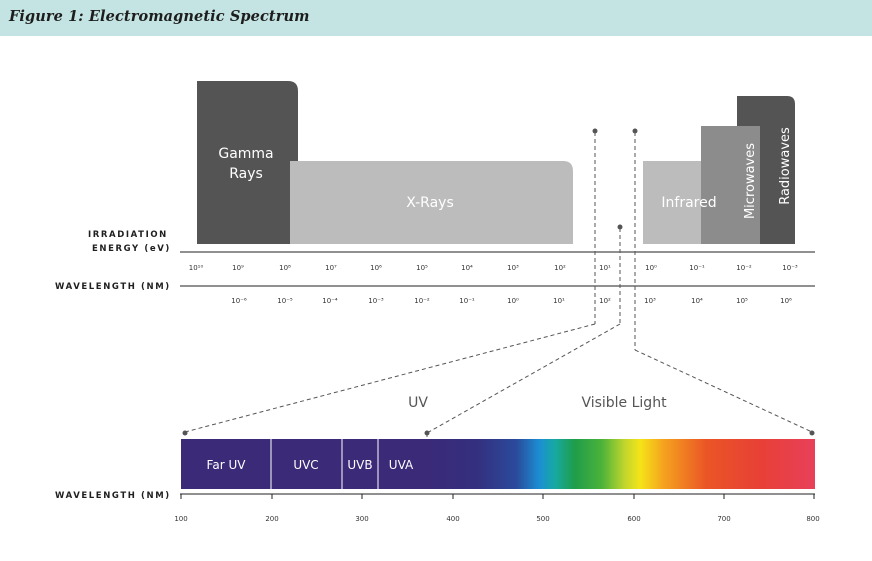 The width and height of the screenshot is (872, 561). I want to click on gamma-rays-band, so click(247, 162).